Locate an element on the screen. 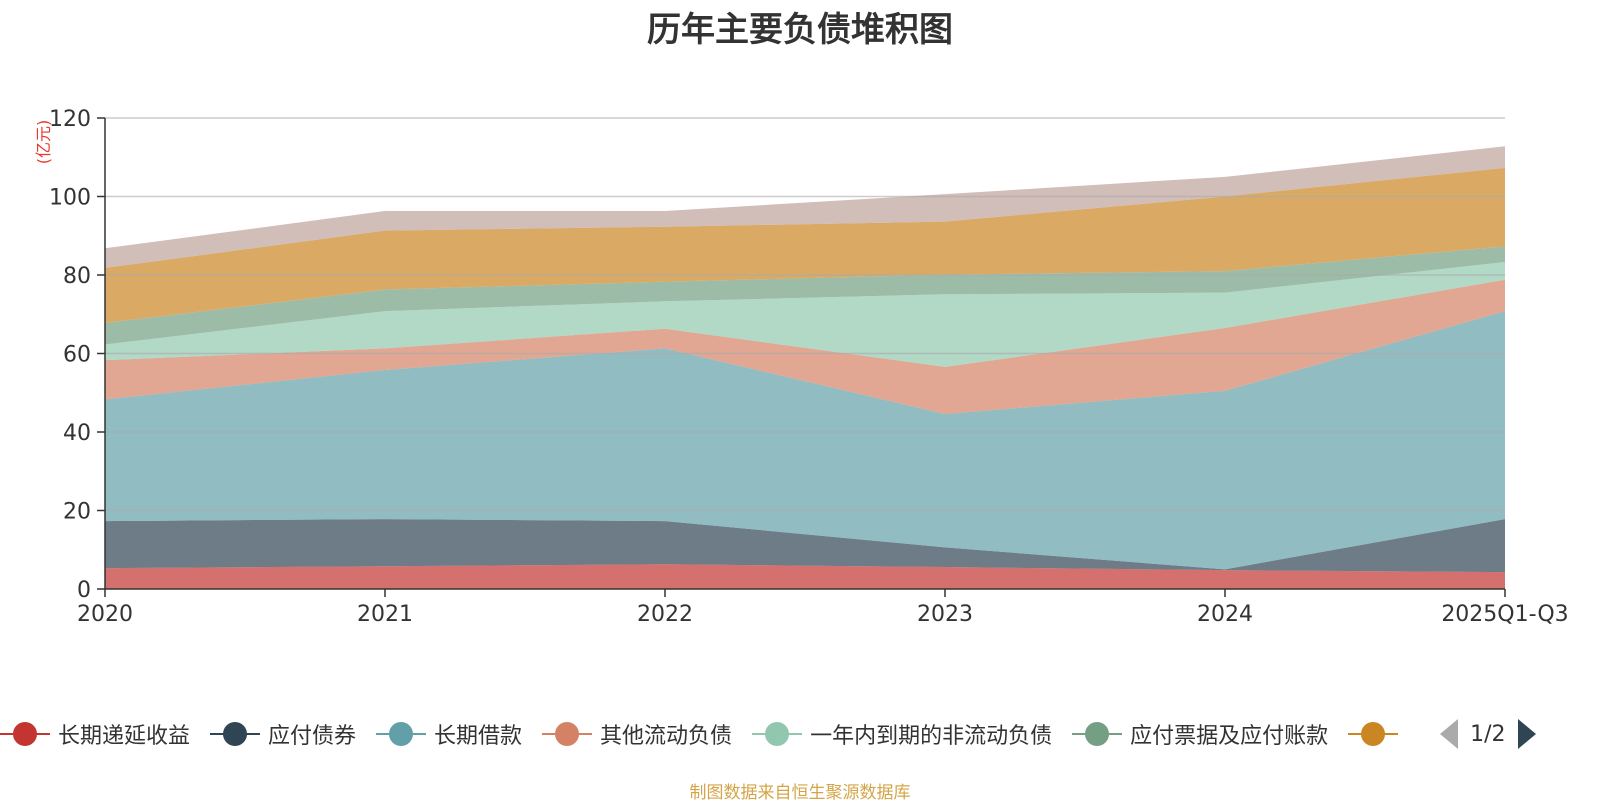 Image resolution: width=1600 pixels, height=803 pixels. legend-item: 长期递延收益 is located at coordinates (95, 734).